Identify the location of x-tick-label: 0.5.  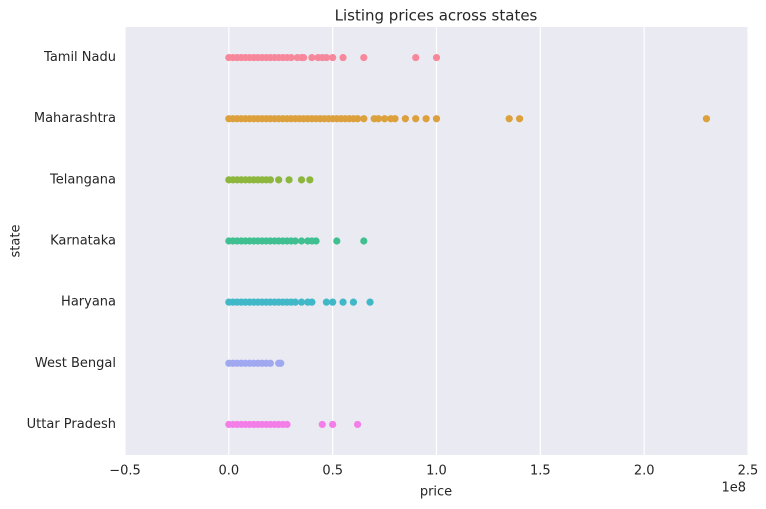
(332, 471).